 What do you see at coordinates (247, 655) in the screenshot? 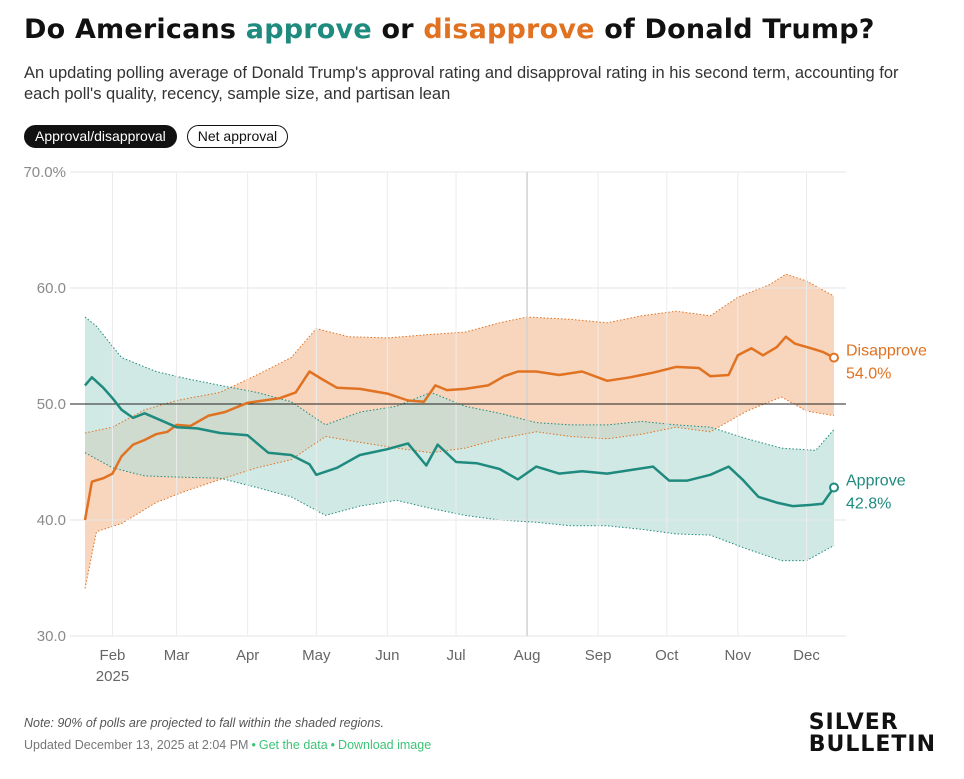
I see `x-tick-label: Apr` at bounding box center [247, 655].